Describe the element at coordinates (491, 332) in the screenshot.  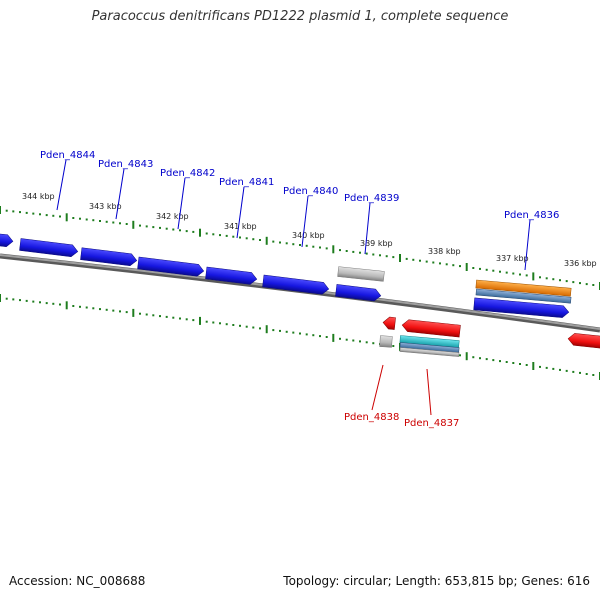
I see `reverse-genes` at that location.